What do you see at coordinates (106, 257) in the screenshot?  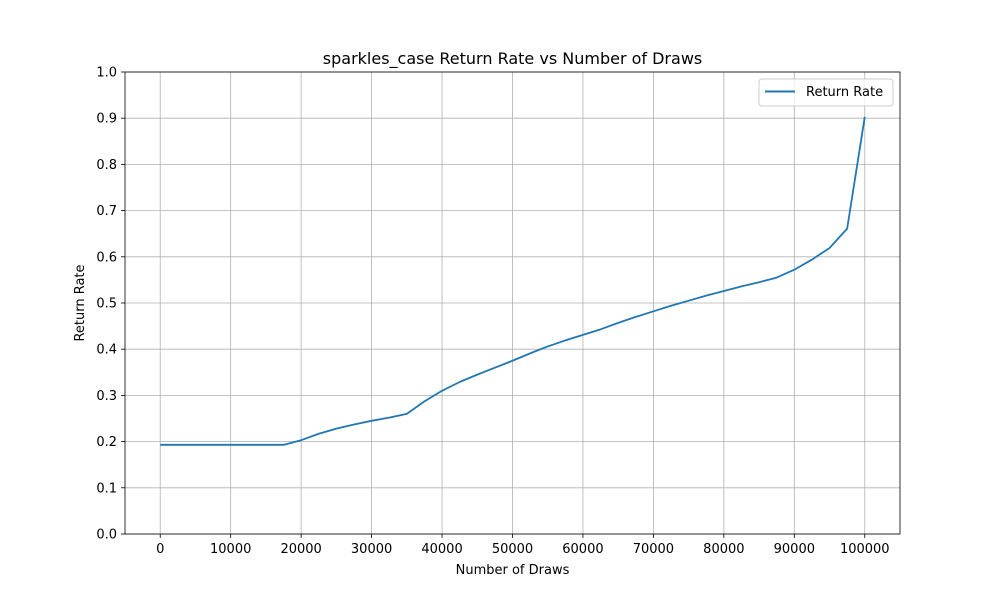 I see `y-tick-label: 0.6` at bounding box center [106, 257].